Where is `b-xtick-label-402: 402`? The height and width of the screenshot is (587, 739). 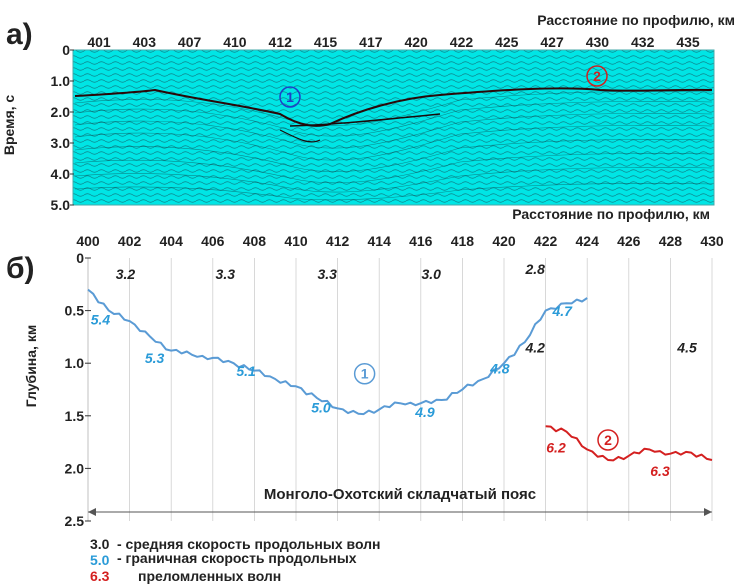
b-xtick-label-402: 402 is located at coordinates (130, 241).